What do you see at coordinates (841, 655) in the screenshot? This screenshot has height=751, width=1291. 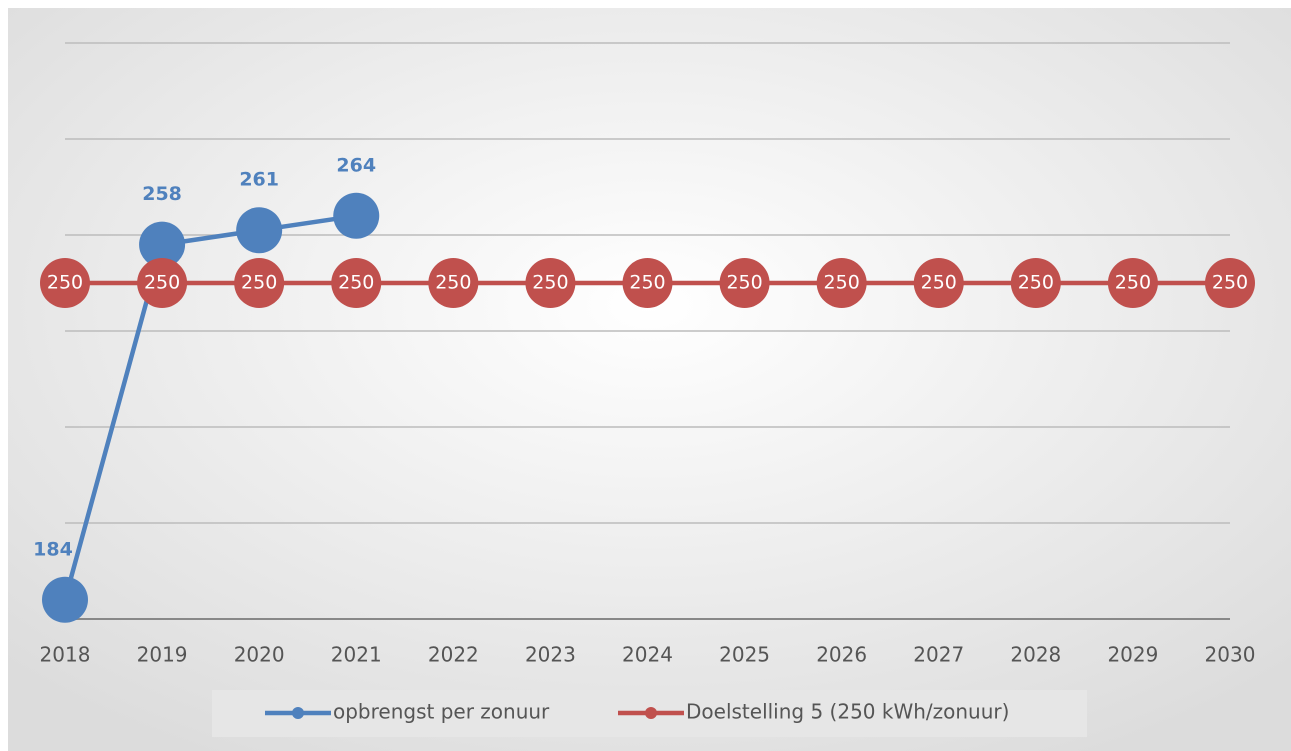 I see `x-tick-label: 2026` at bounding box center [841, 655].